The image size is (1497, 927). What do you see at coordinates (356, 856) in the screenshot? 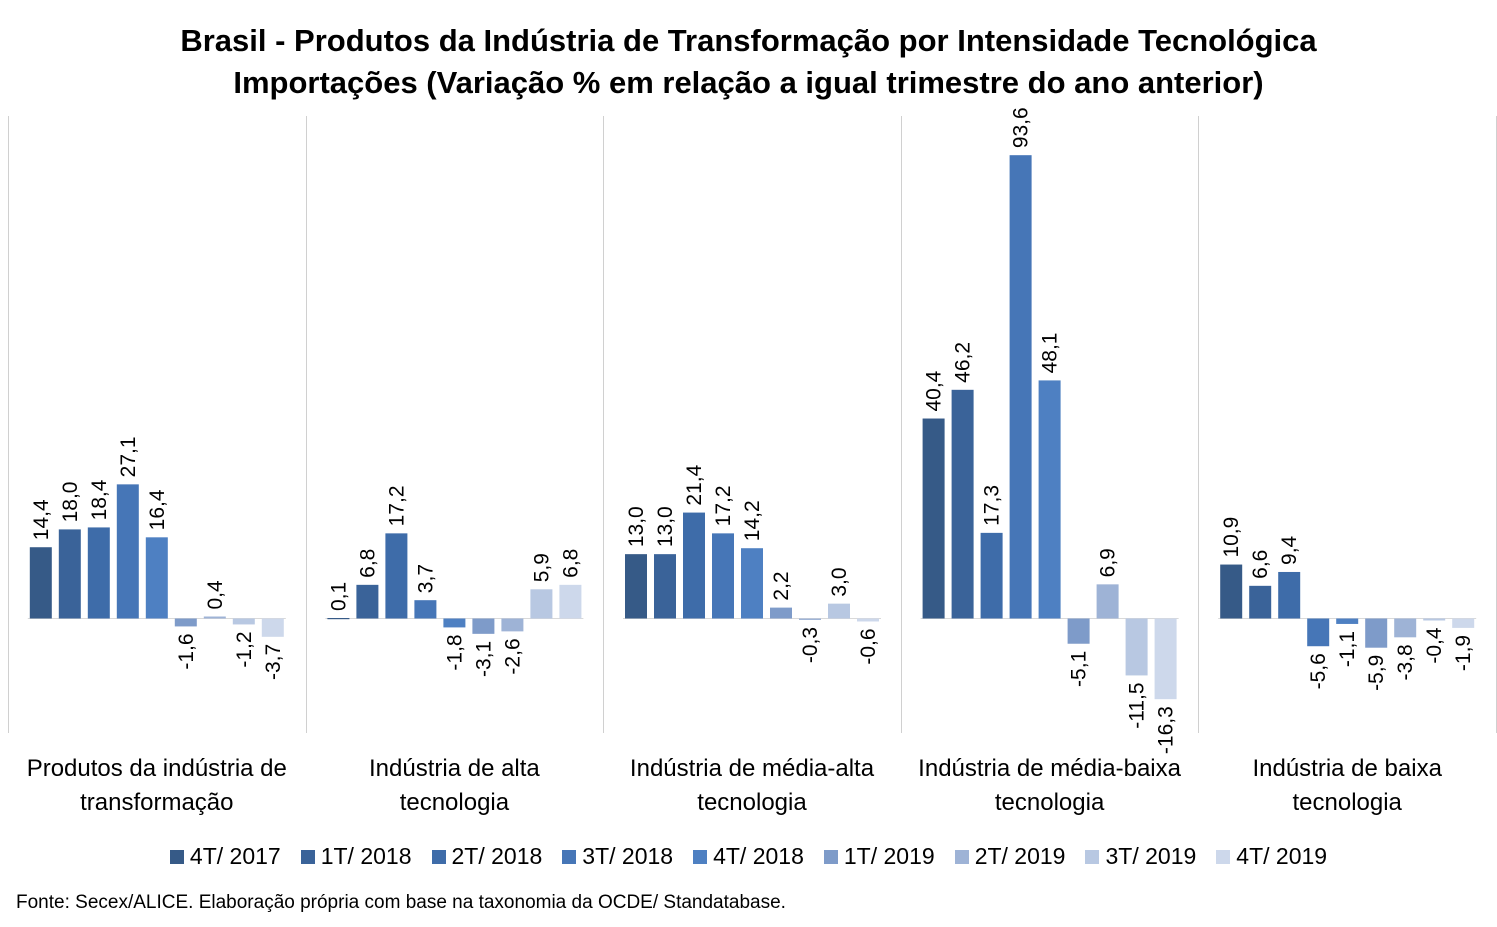
I see `legend-item: 1T/ 2018` at bounding box center [356, 856].